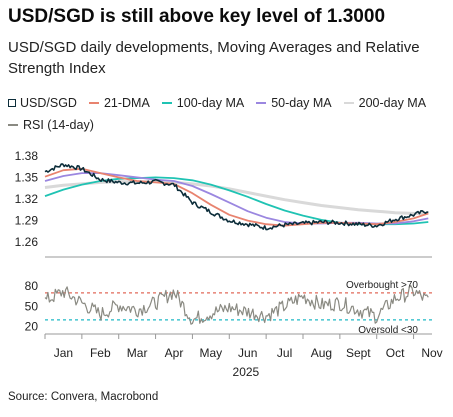 The image size is (453, 417). I want to click on x-tick-label: Sept, so click(358, 353).